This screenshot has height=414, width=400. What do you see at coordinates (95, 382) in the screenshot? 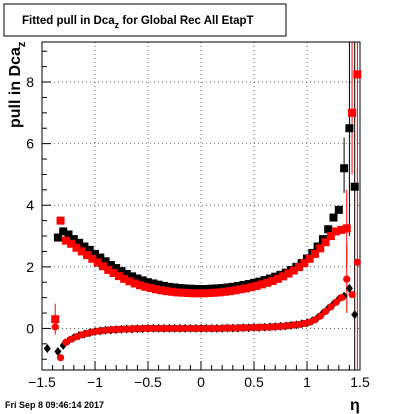
I see `x-tick-label: −1` at bounding box center [95, 382].